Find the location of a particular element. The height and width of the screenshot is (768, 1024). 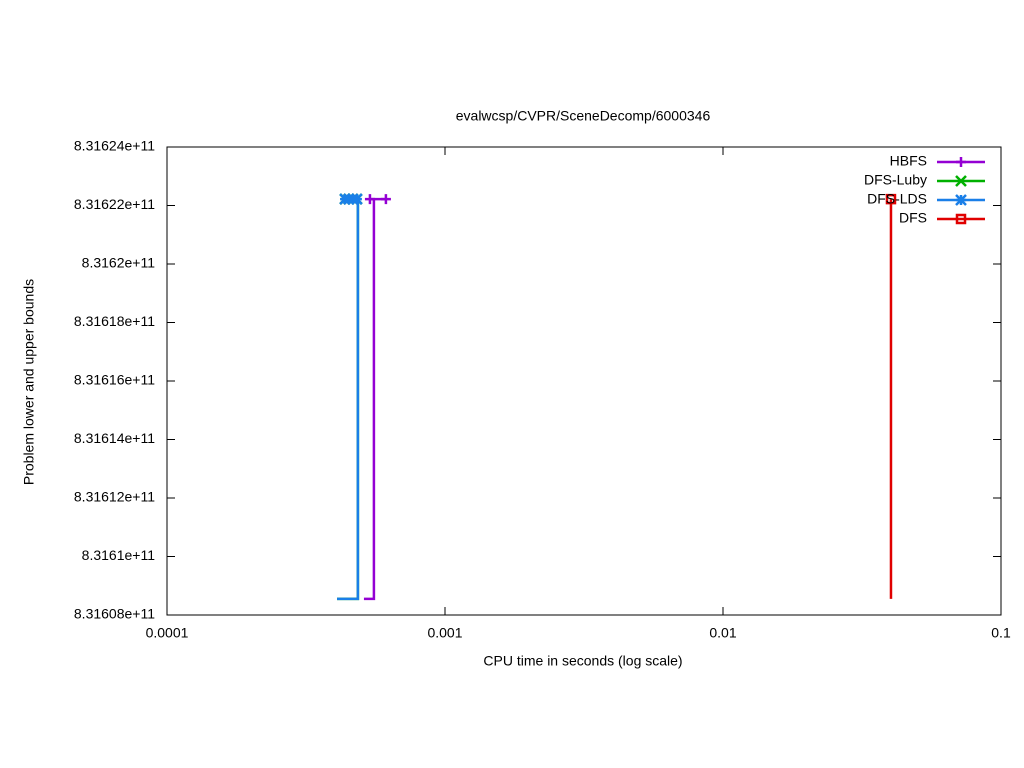

y-tick-label: 8.31624e+11 is located at coordinates (114, 146).